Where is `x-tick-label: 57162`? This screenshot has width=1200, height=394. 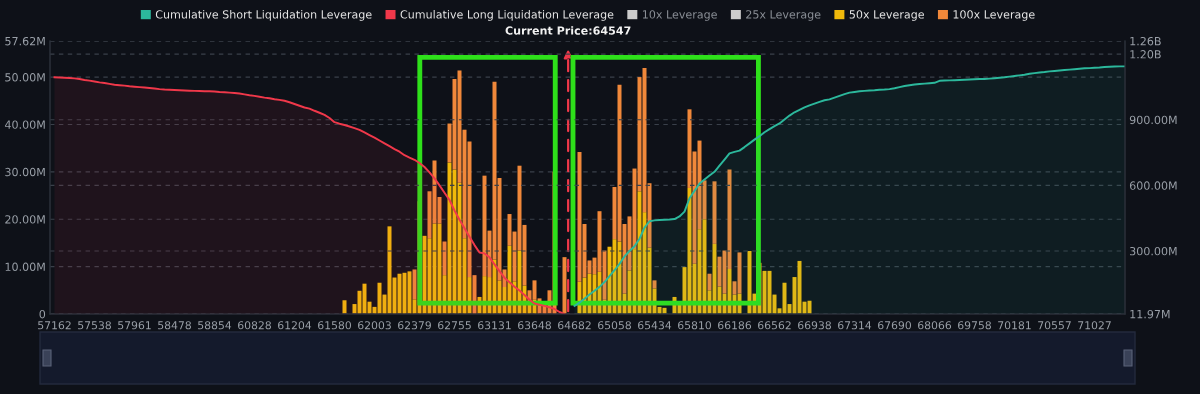
x-tick-label: 57162 is located at coordinates (54, 325).